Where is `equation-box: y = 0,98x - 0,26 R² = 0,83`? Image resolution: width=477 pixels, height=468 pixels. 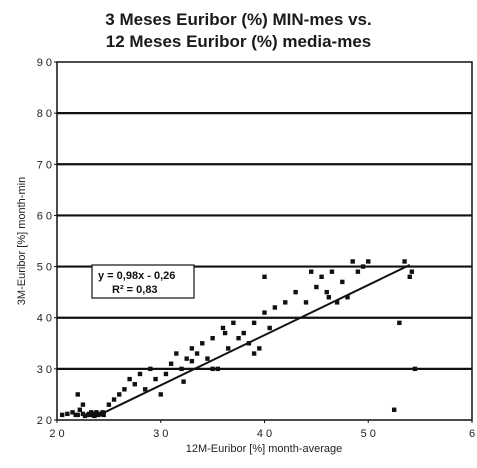 equation-box: y = 0,98x - 0,26 R² = 0,83 is located at coordinates (143, 281).